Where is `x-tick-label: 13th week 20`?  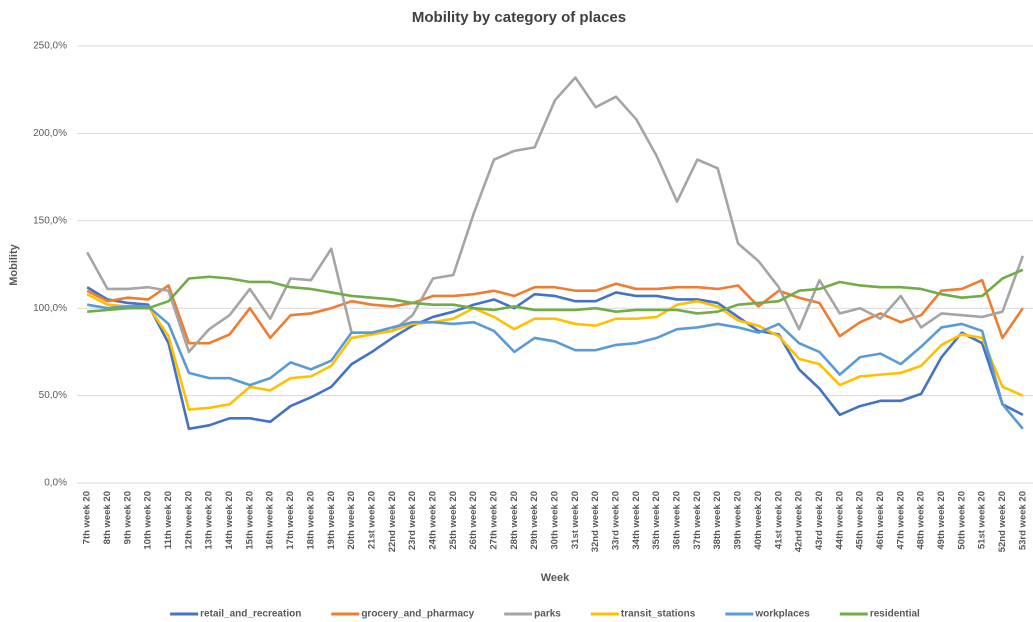 x-tick-label: 13th week 20 is located at coordinates (209, 520).